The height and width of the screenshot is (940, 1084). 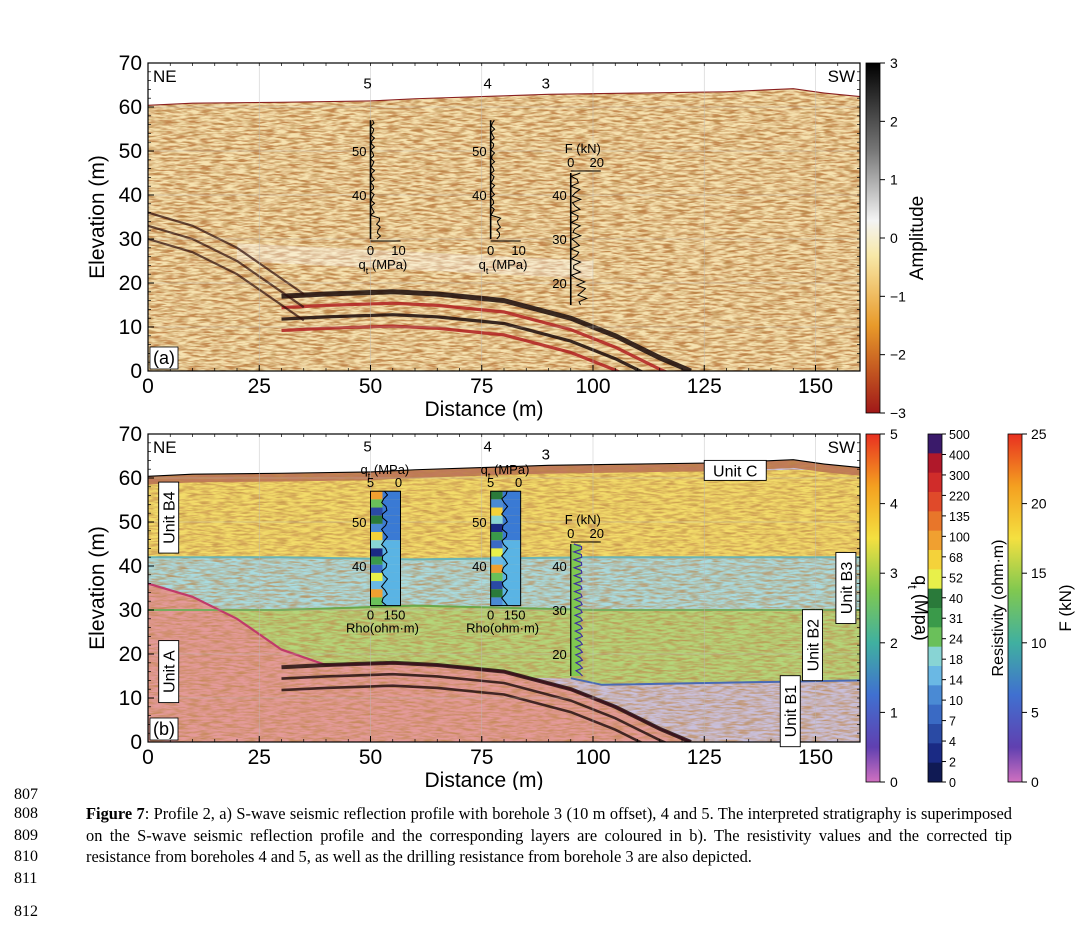 What do you see at coordinates (1035, 782) in the screenshot?
I see `force-tick-label: 0` at bounding box center [1035, 782].